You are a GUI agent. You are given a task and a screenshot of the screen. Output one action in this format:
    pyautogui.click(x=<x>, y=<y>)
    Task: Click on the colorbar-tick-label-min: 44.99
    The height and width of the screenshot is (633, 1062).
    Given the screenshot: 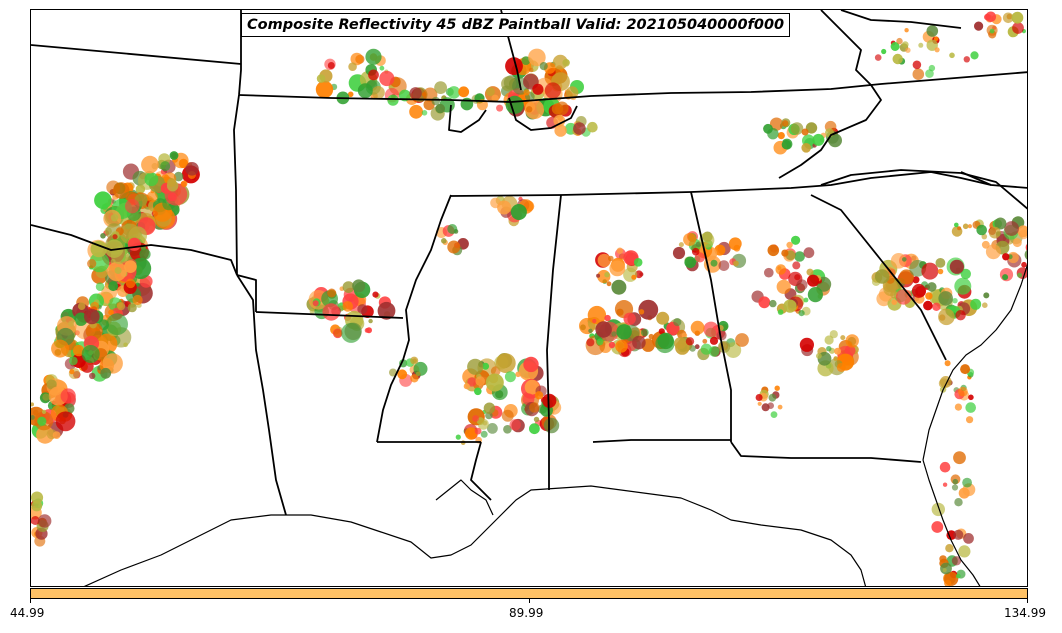 What is the action you would take?
    pyautogui.click(x=27, y=613)
    